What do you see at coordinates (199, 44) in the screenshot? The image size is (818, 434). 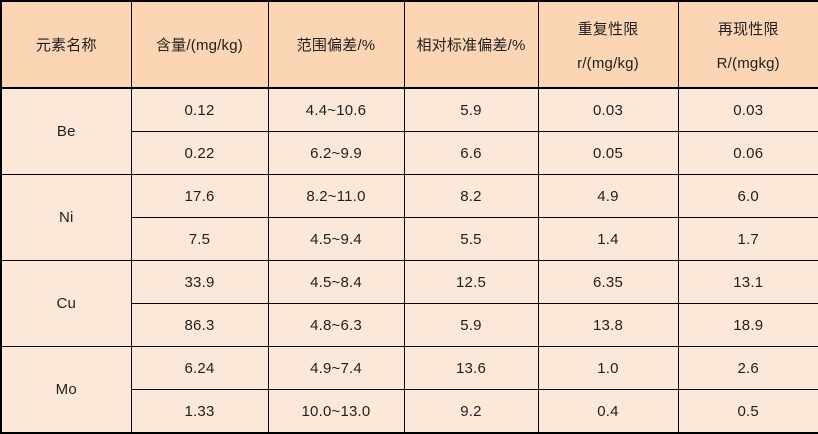 I see `header-content: 含量/(mg/kg)` at bounding box center [199, 44].